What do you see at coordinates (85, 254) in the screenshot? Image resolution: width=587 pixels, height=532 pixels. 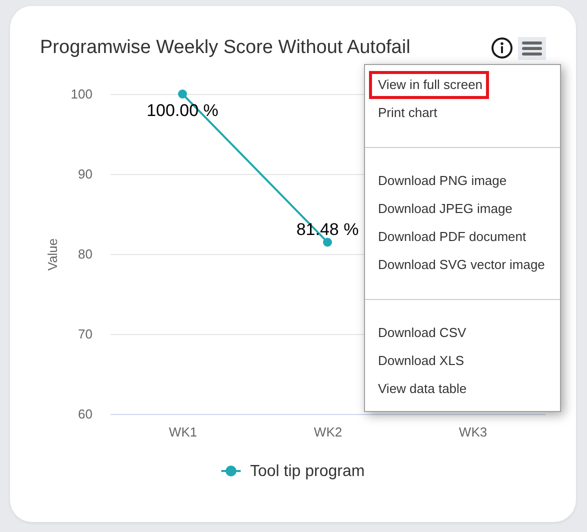 I see `y-tick-label: 80` at bounding box center [85, 254].